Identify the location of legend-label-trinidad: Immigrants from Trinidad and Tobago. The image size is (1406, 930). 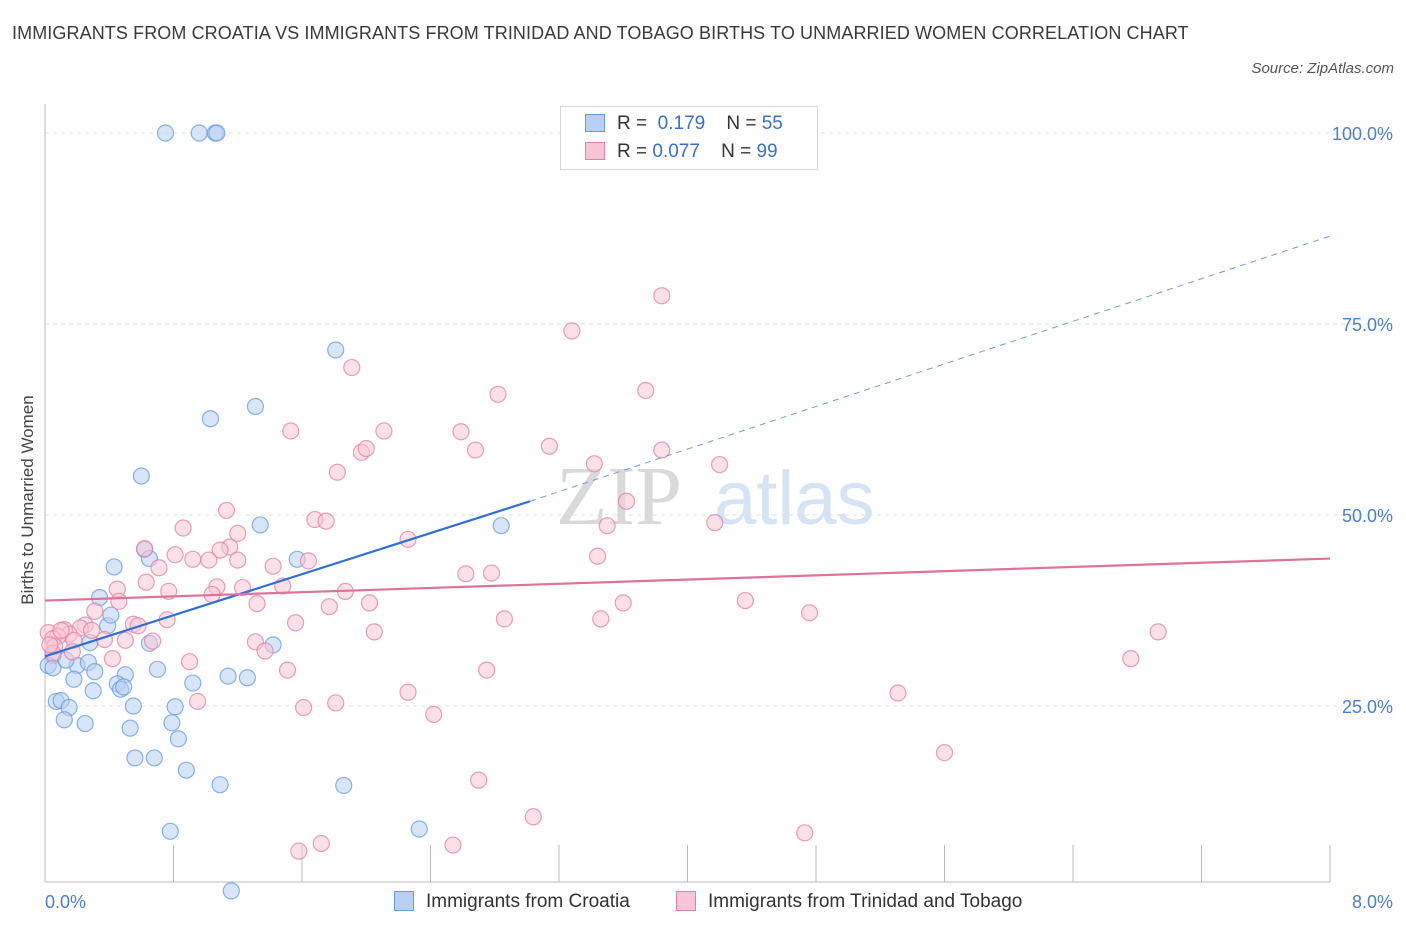
(865, 901).